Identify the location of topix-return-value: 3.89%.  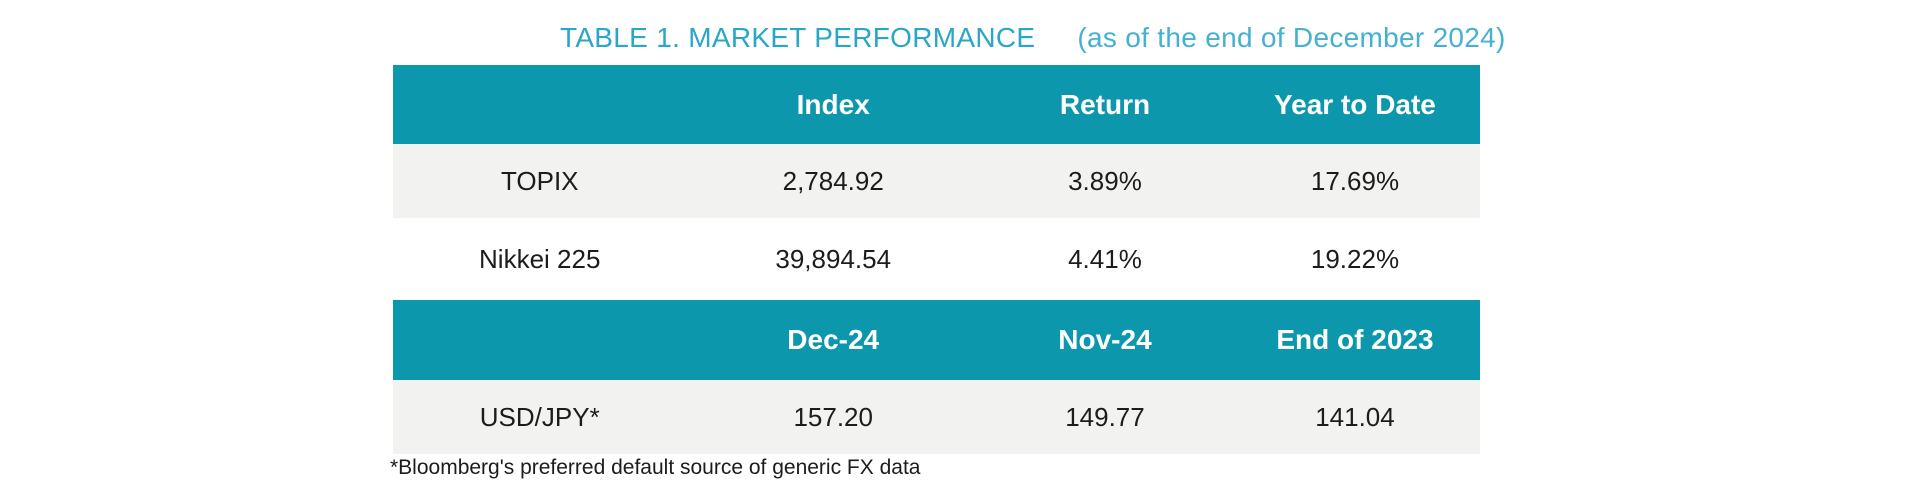
(1105, 180).